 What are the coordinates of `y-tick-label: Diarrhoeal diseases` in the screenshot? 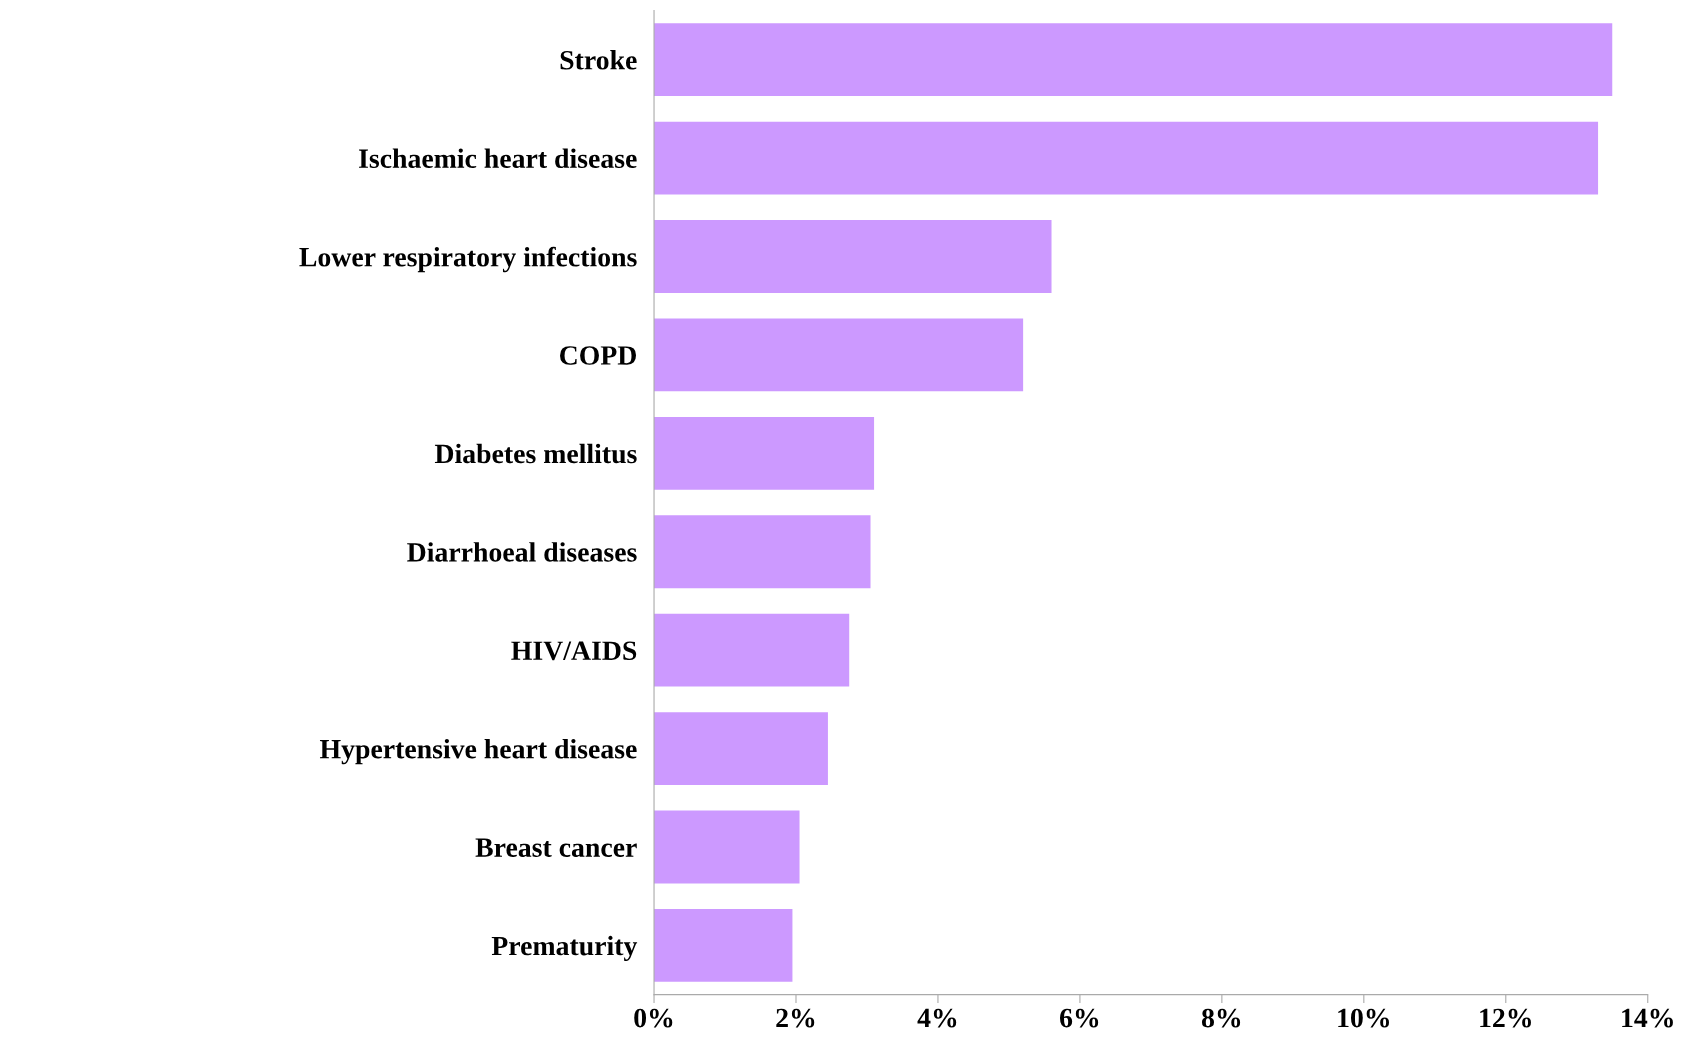 It's located at (522, 552).